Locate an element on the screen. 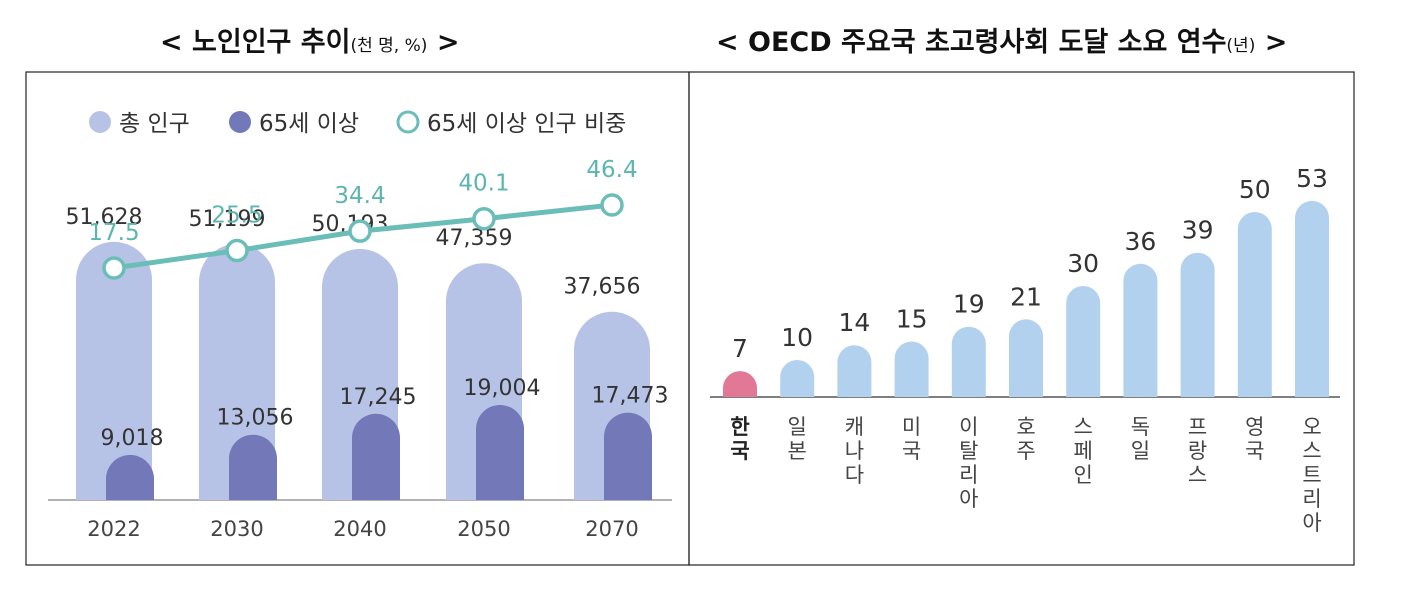 Image resolution: width=1401 pixels, height=592 pixels. bar-value-label: 50 is located at coordinates (1255, 189).